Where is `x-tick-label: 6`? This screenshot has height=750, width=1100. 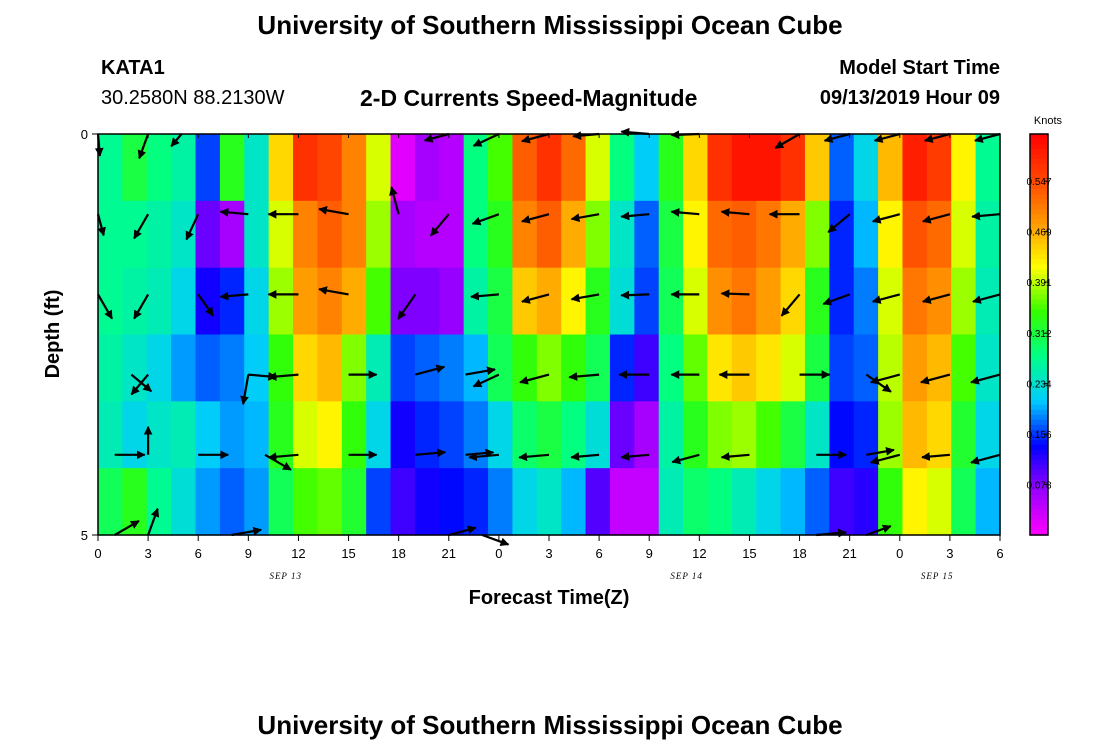 x-tick-label: 6 is located at coordinates (198, 553).